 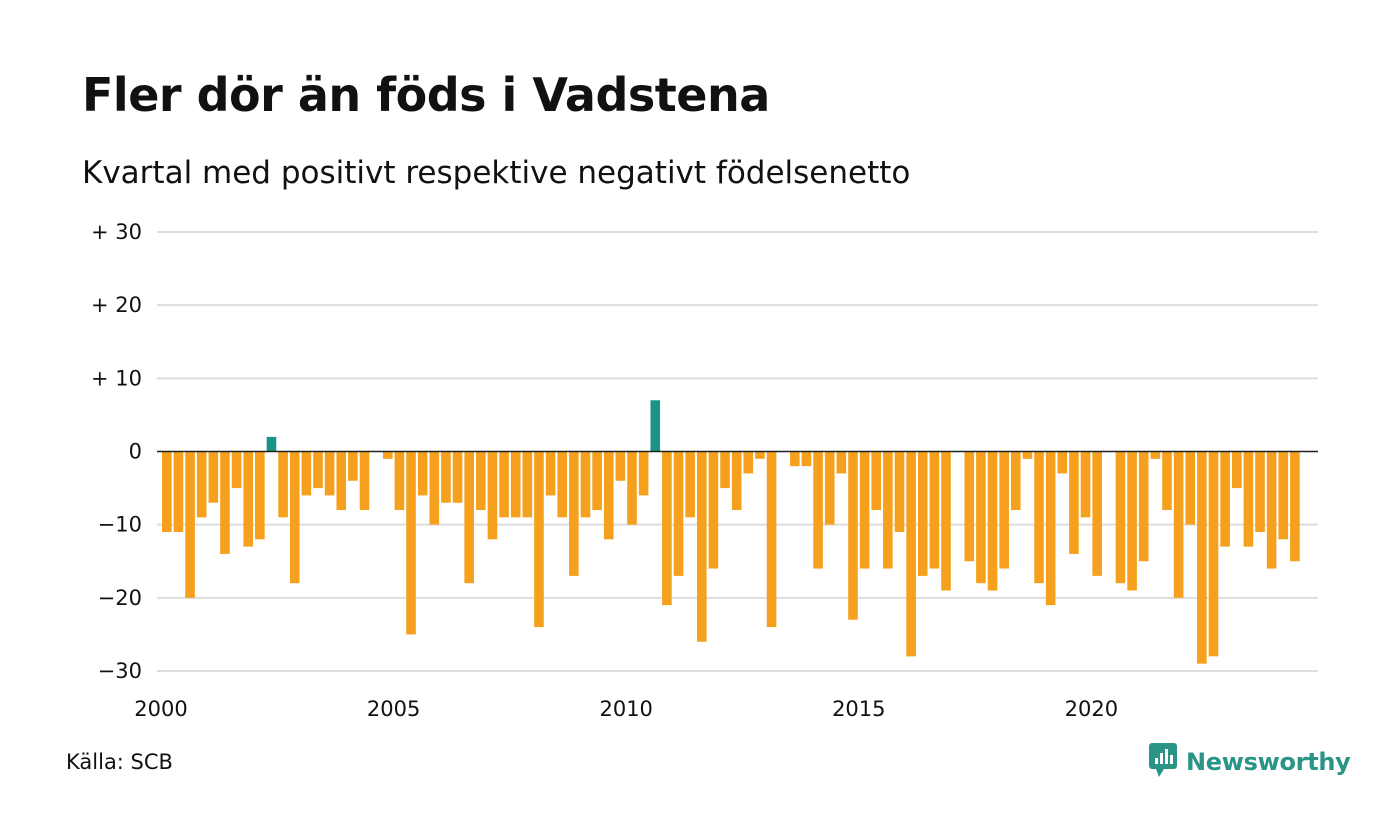 I want to click on x-tick-label: 2005, so click(x=393, y=709).